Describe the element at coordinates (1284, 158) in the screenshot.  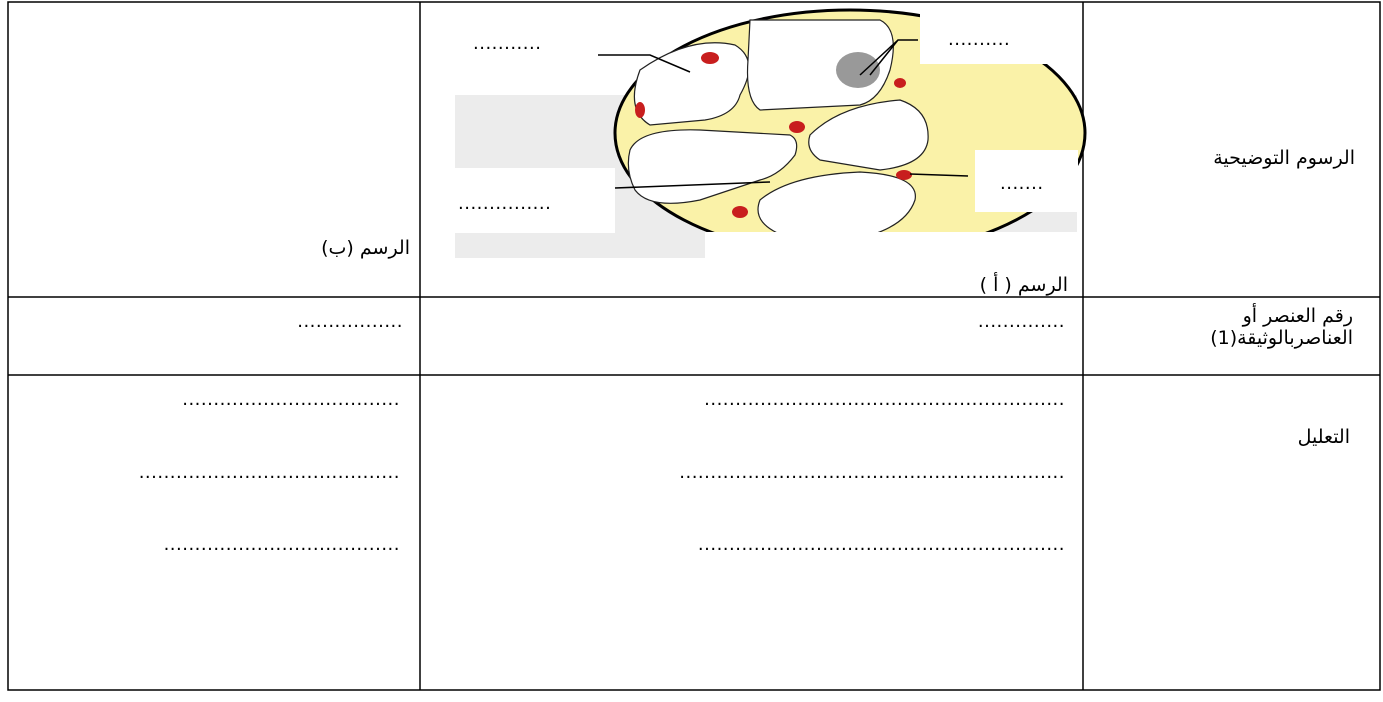
I see `row-label: الرسوم التوضيحية` at that location.